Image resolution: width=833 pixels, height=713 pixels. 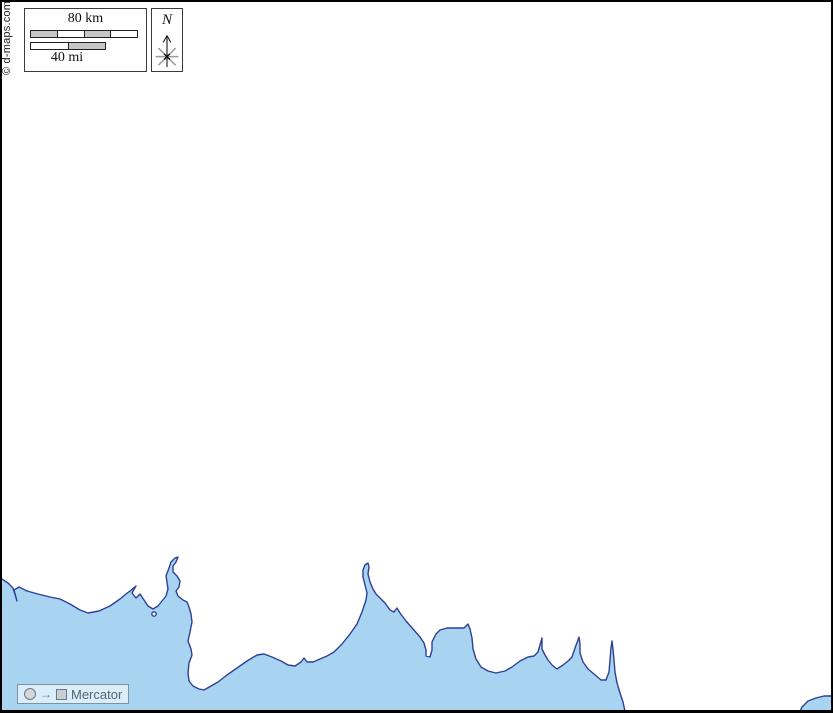 What do you see at coordinates (67, 57) in the screenshot?
I see `scale-mi-label: 40 mi` at bounding box center [67, 57].